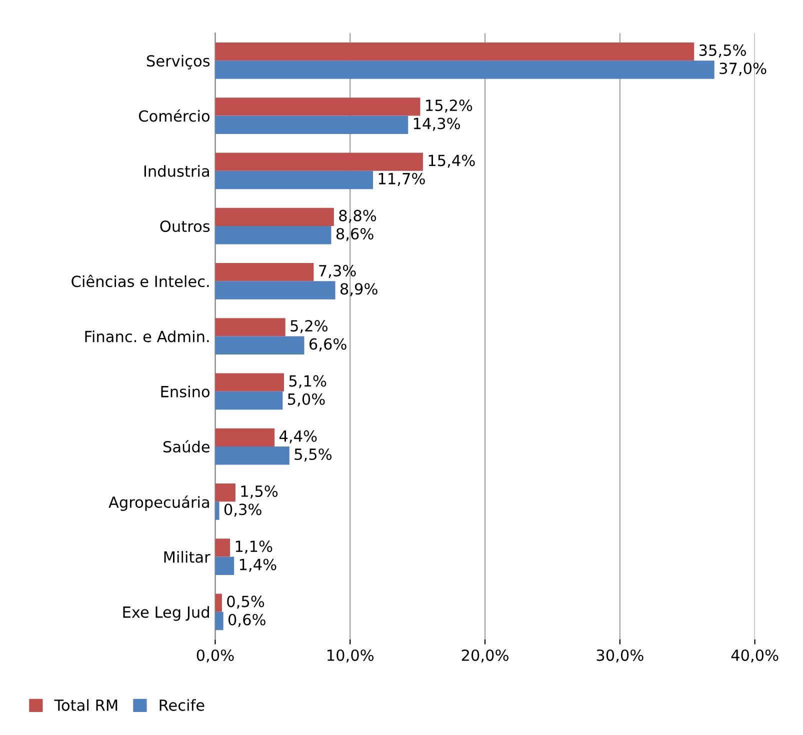 This screenshot has width=803, height=735. What do you see at coordinates (357, 216) in the screenshot?
I see `data-label: 8,8%` at bounding box center [357, 216].